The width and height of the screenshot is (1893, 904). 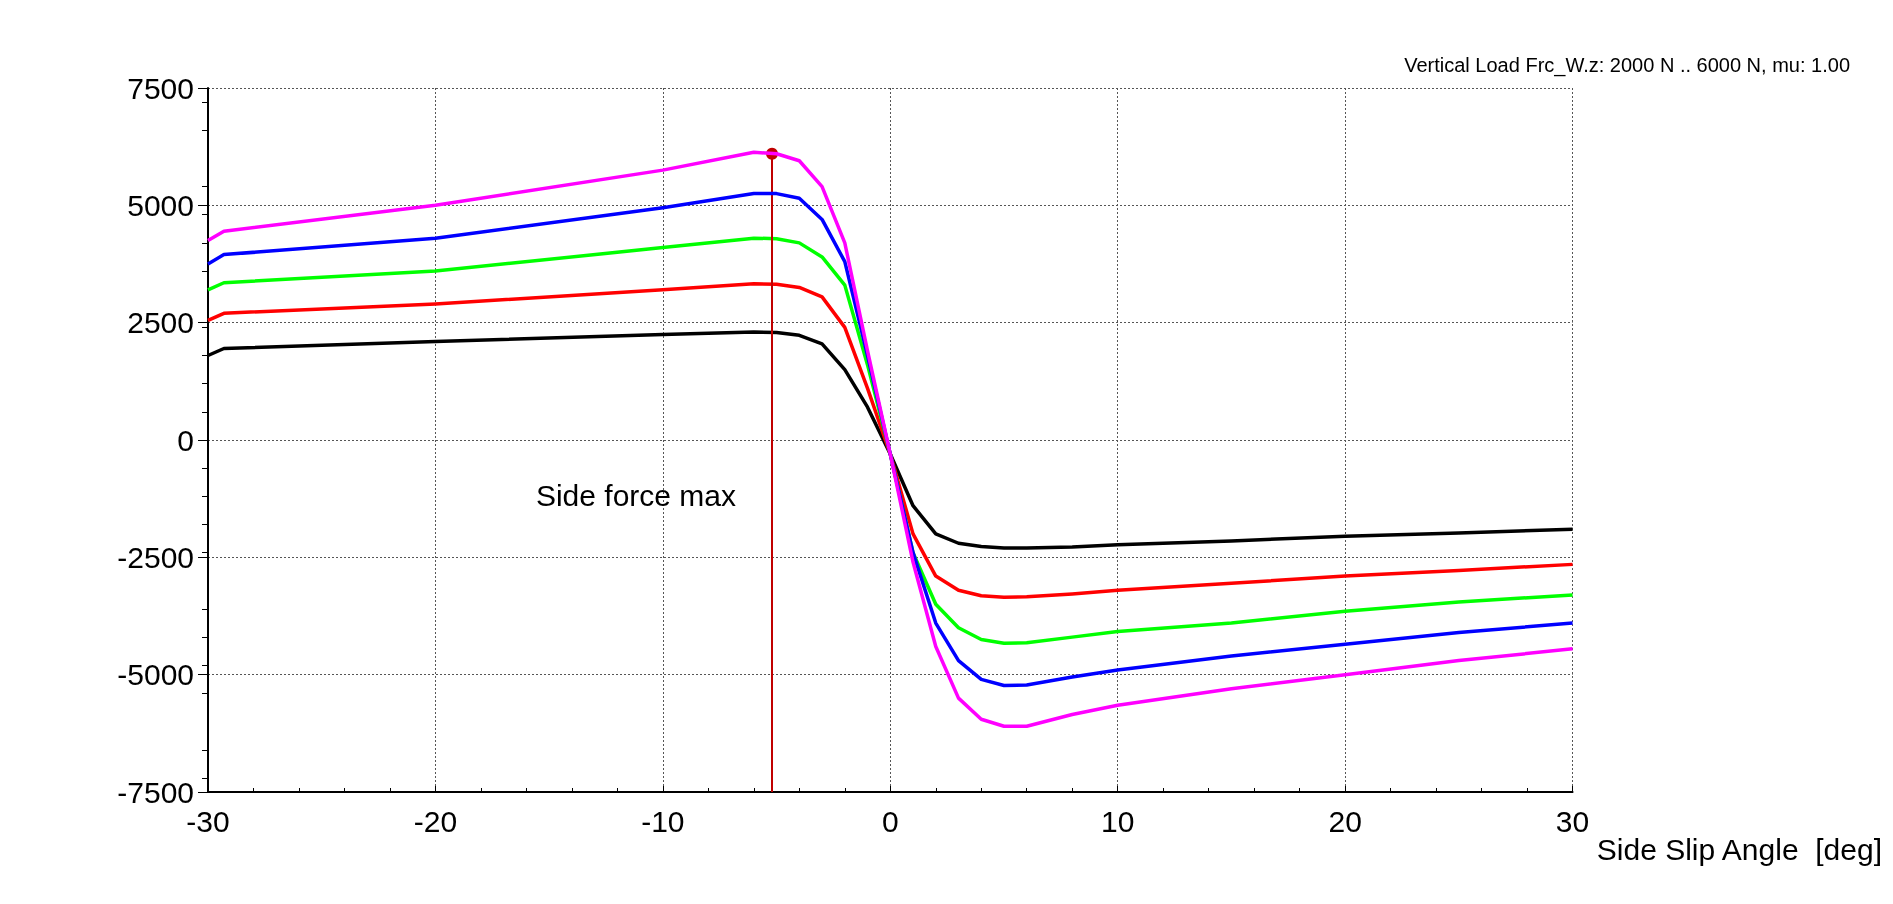 What do you see at coordinates (155, 675) in the screenshot?
I see `y-tick-label: -5000` at bounding box center [155, 675].